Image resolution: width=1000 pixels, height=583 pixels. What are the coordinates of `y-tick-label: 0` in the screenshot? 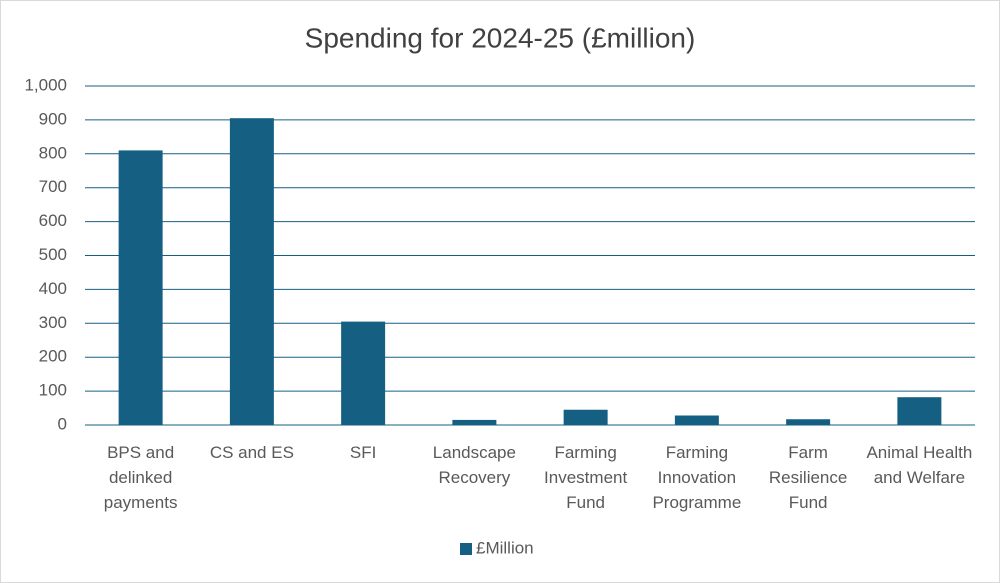 It's located at (62, 423).